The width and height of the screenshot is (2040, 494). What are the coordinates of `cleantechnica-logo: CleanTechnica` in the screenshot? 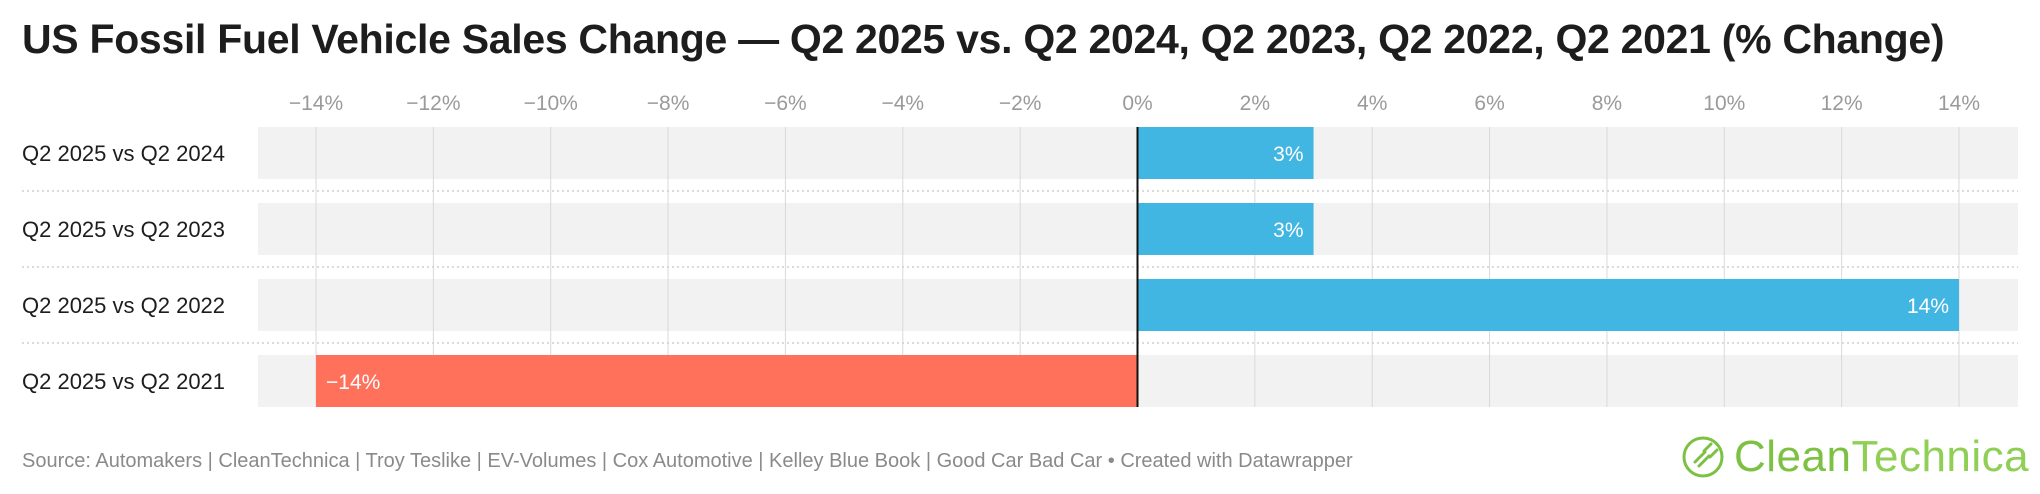 It's located at (1853, 457).